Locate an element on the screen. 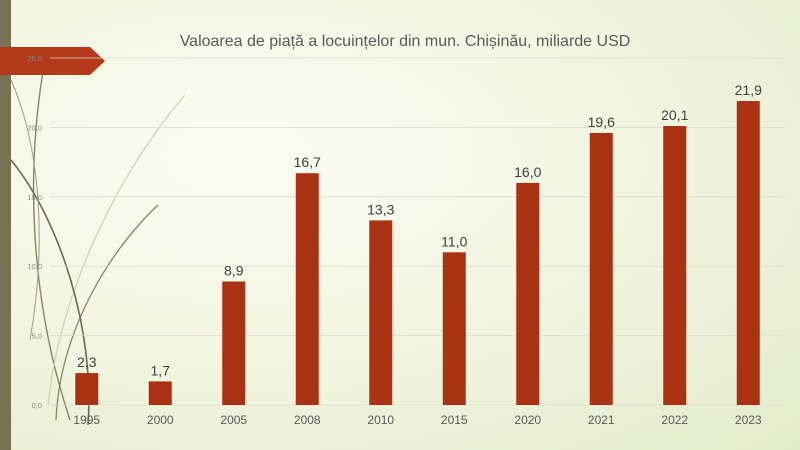 This screenshot has height=450, width=800. x-tick-label: 2000 is located at coordinates (160, 420).